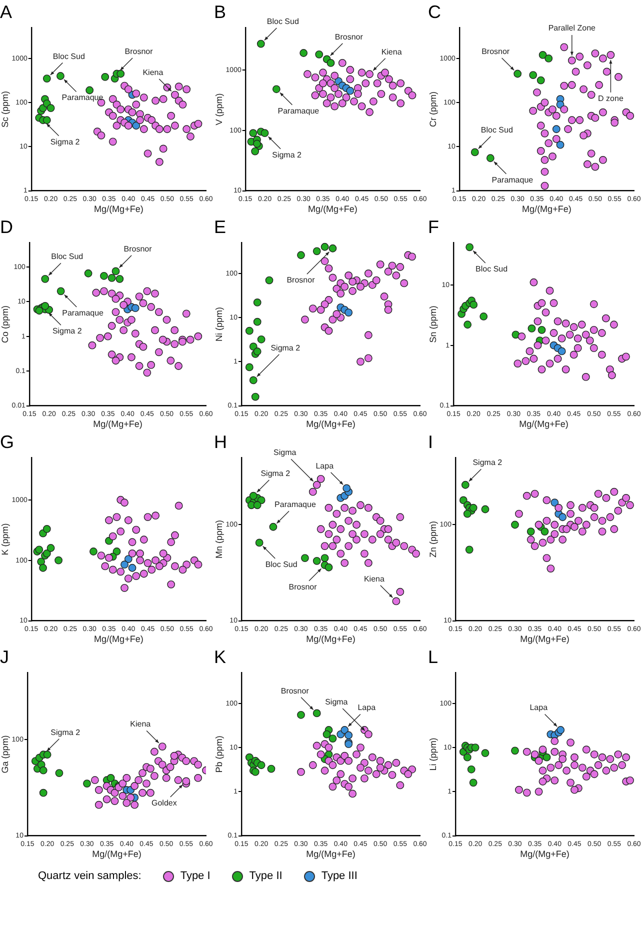 The height and width of the screenshot is (936, 643). Describe the element at coordinates (295, 505) in the screenshot. I see `annotation: Paramaque` at that location.